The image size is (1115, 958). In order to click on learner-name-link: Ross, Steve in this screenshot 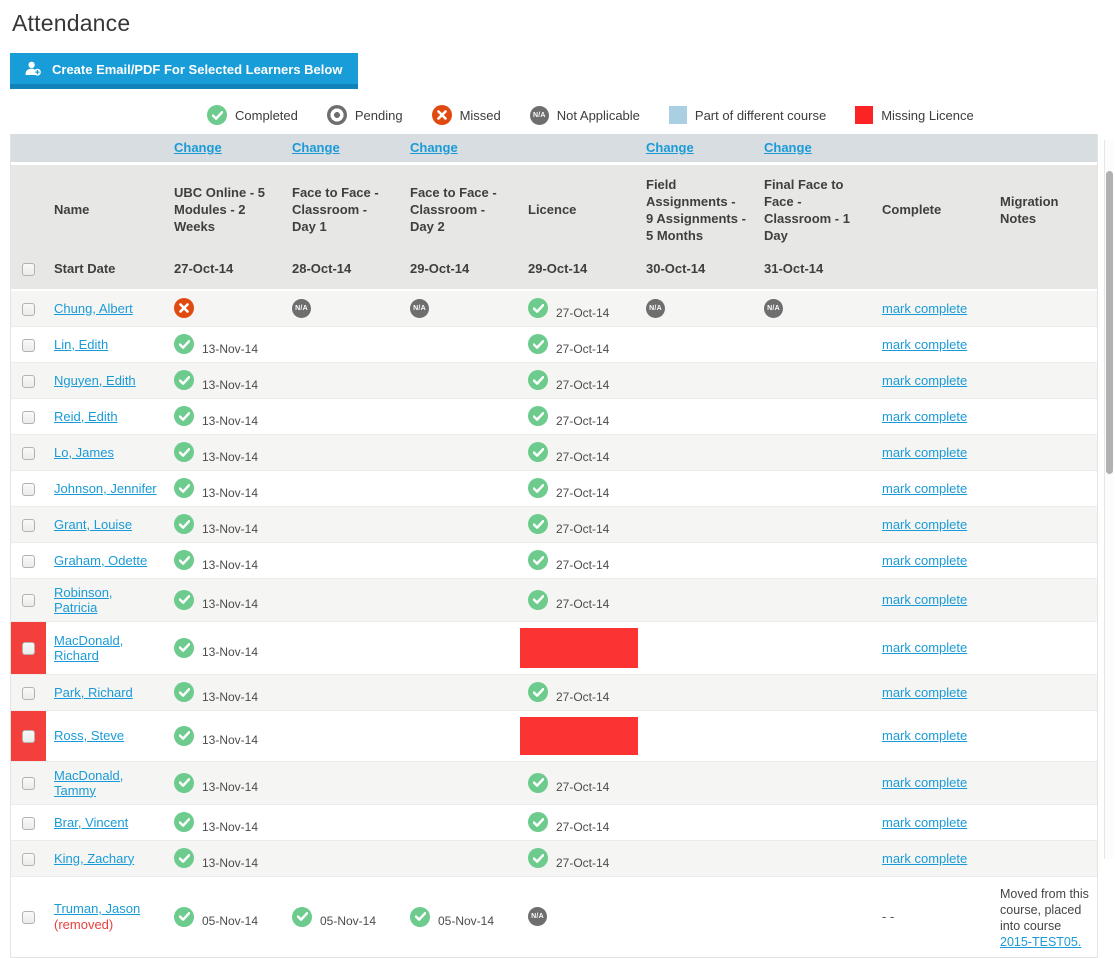, I will do `click(89, 736)`.